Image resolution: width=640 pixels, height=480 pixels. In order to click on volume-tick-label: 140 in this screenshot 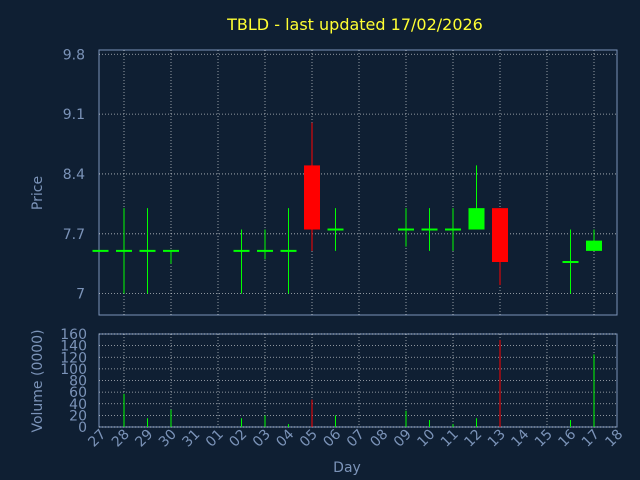, I will do `click(73, 347)`.